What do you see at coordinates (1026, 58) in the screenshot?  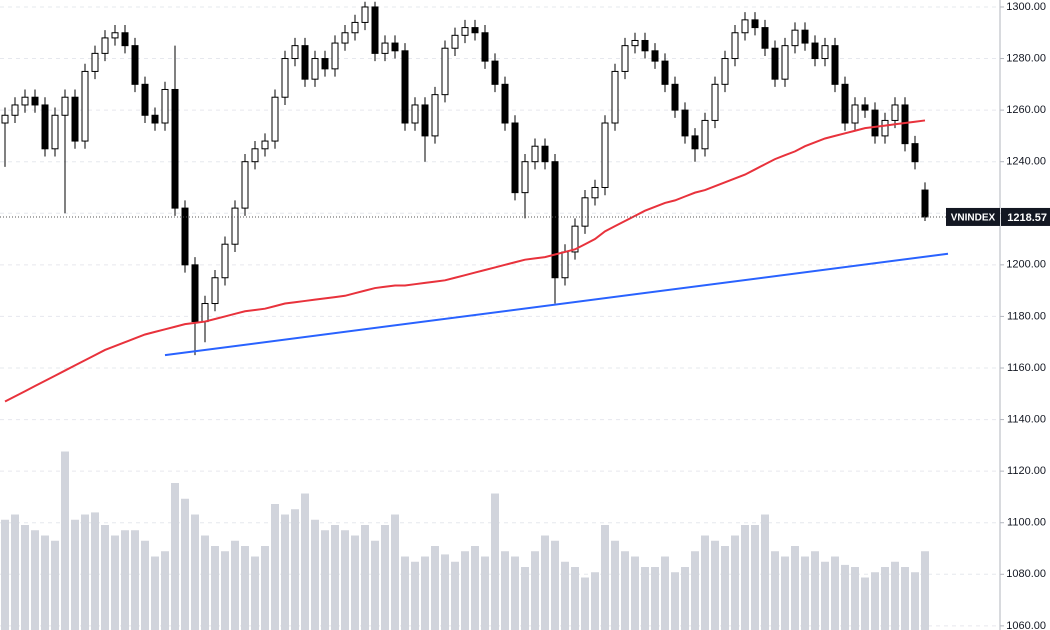 I see `y-tick-label: 1280.00` at bounding box center [1026, 58].